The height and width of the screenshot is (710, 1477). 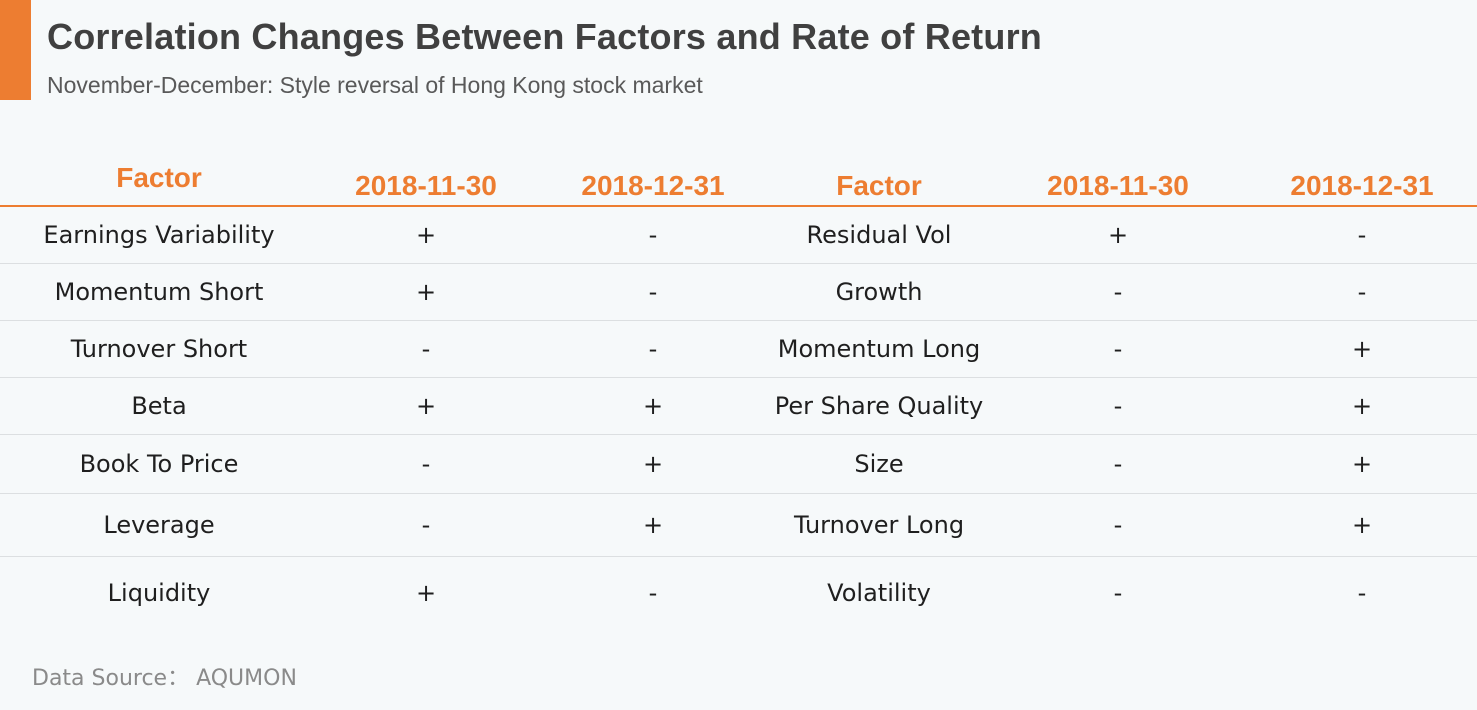 What do you see at coordinates (738, 525) in the screenshot?
I see `table-row: Leverage - + Turnover Long - +` at bounding box center [738, 525].